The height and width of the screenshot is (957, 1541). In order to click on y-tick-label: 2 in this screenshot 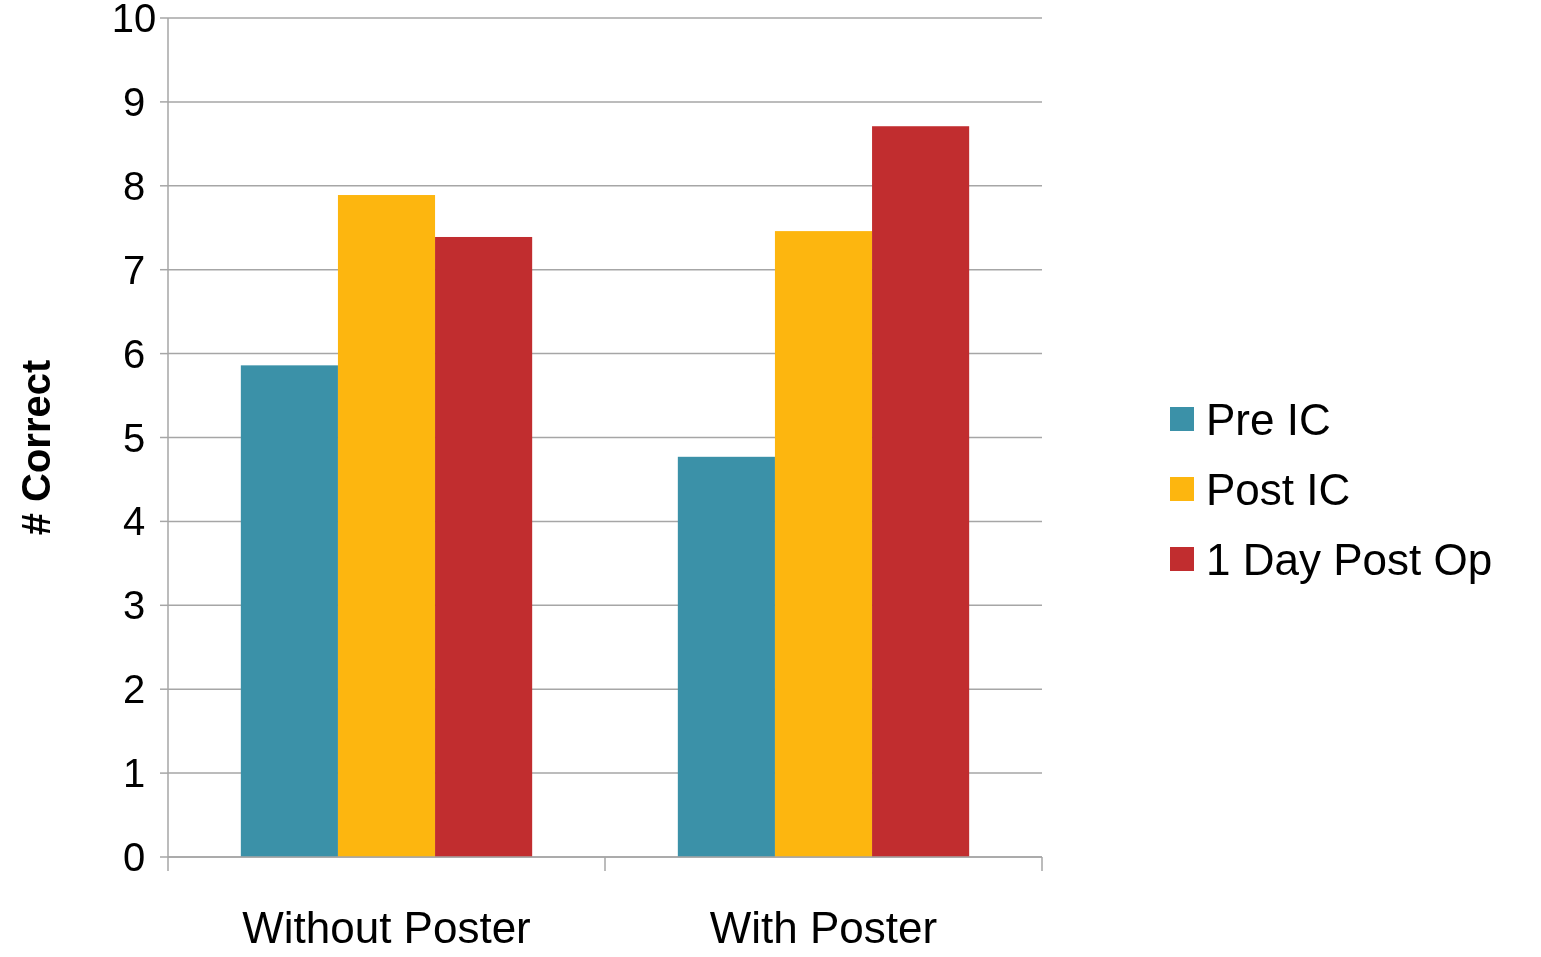, I will do `click(134, 689)`.